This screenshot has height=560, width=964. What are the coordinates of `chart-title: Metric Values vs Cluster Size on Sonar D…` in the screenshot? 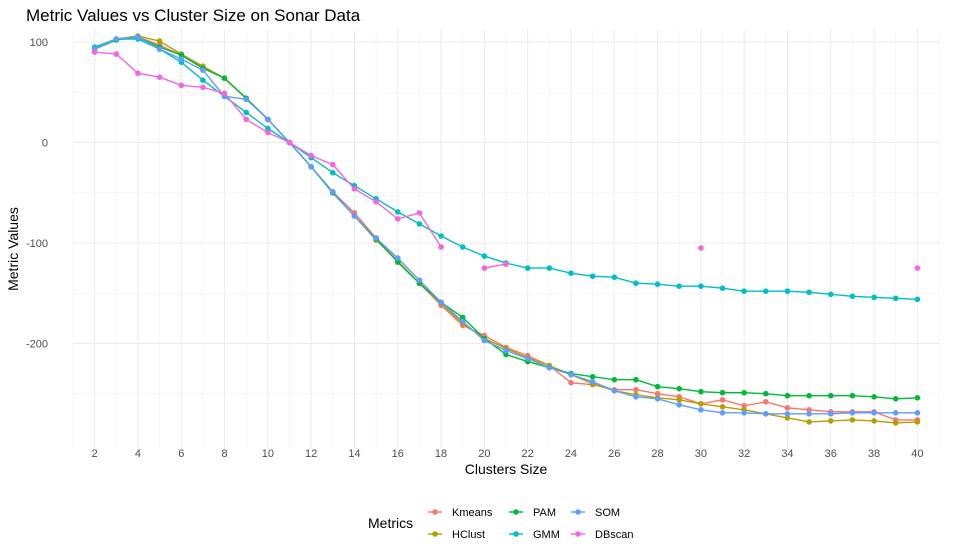 It's located at (193, 15).